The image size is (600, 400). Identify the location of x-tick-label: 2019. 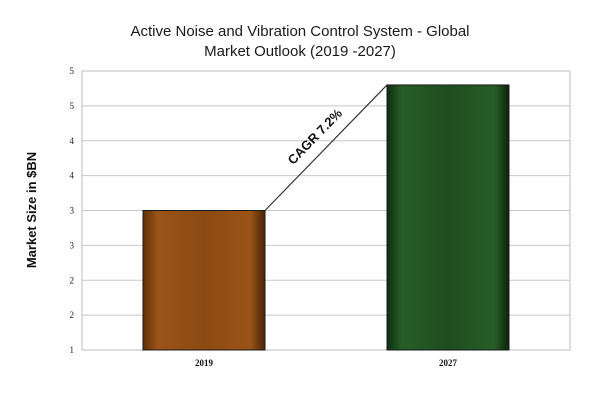
(204, 363).